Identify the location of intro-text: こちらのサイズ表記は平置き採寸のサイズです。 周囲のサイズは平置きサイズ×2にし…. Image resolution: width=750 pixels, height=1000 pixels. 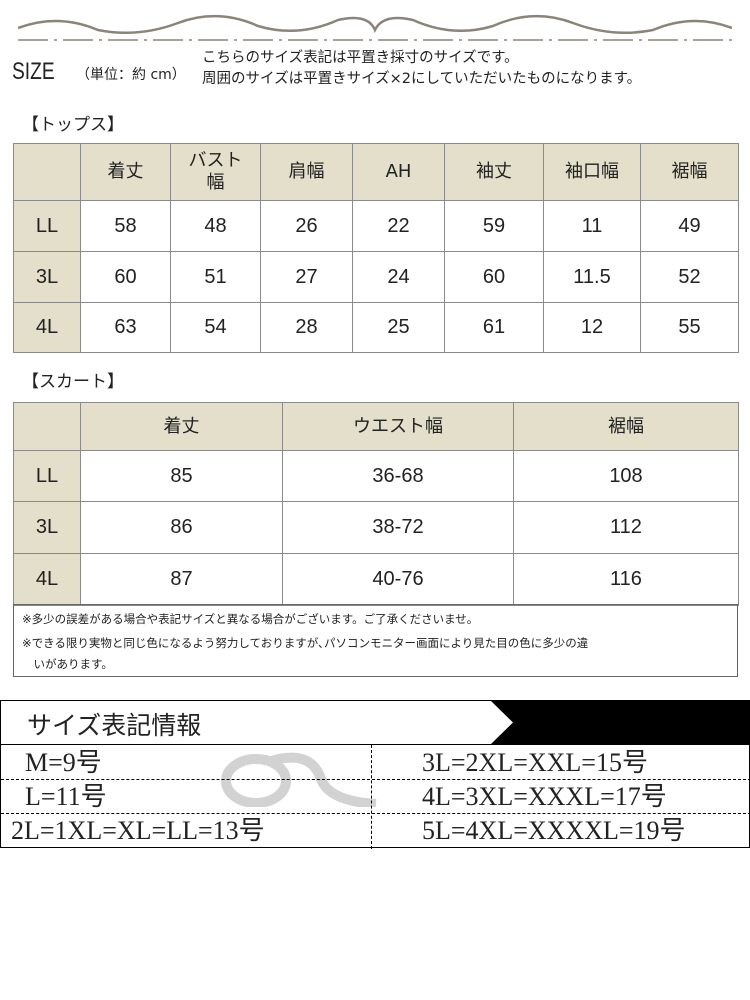
(421, 69).